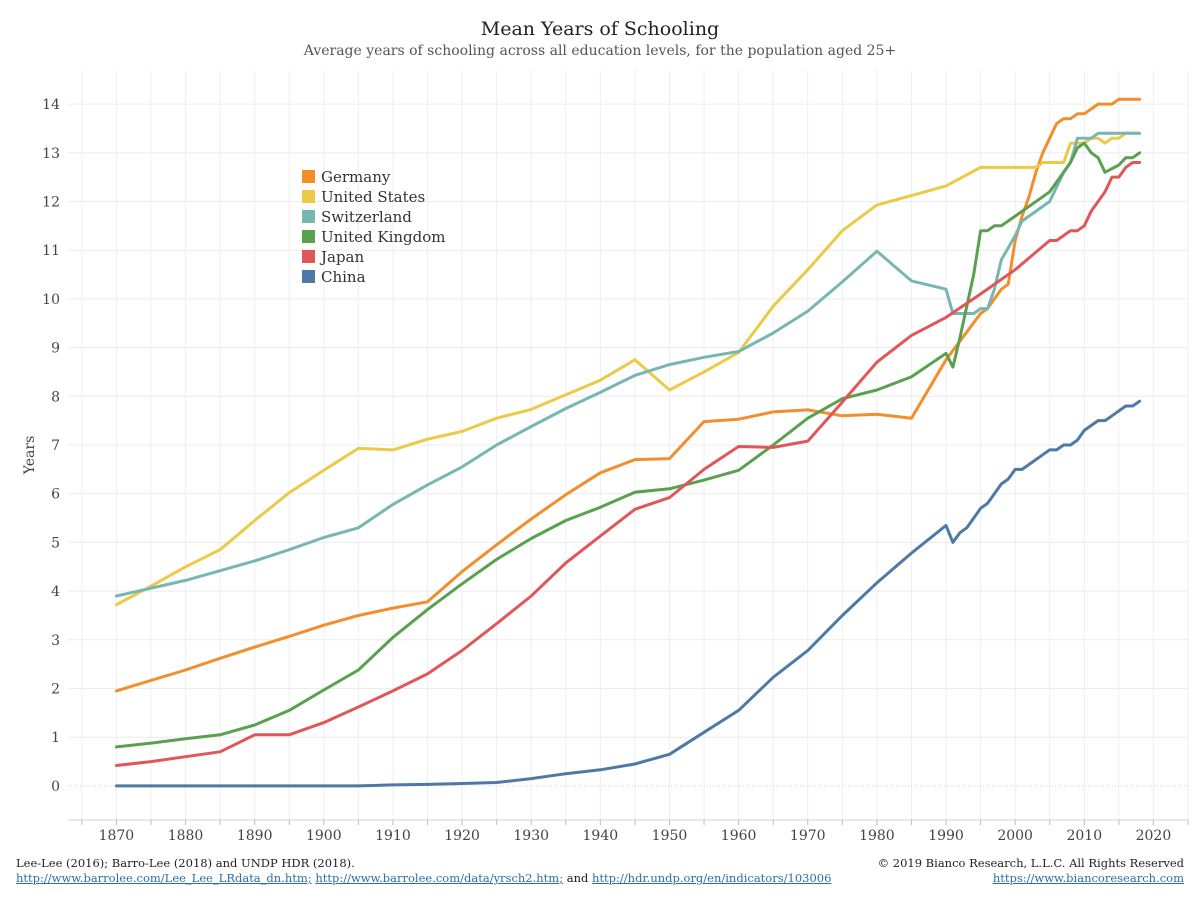 The width and height of the screenshot is (1200, 900). Describe the element at coordinates (1088, 878) in the screenshot. I see `bianco-site-link: https://www.biancoresearch.com` at that location.